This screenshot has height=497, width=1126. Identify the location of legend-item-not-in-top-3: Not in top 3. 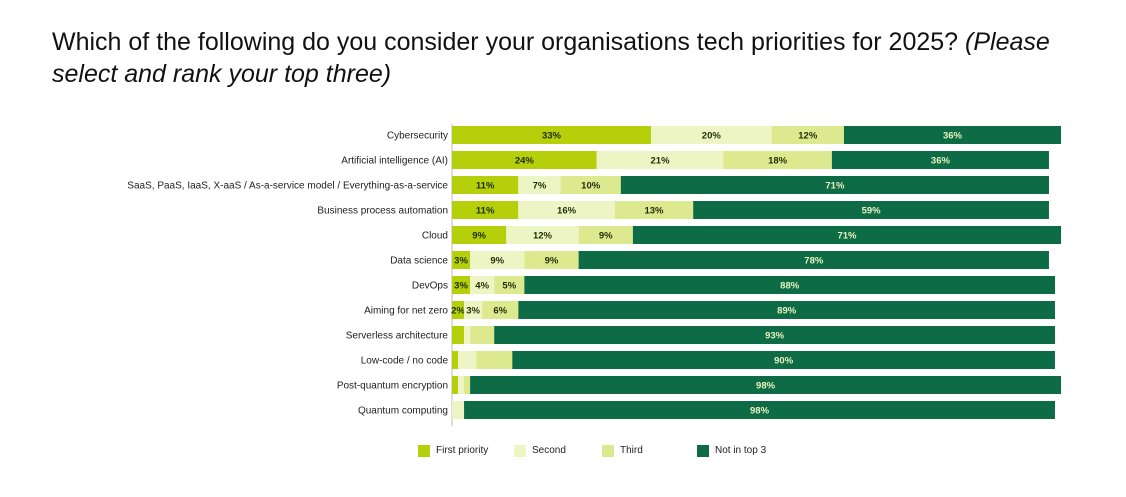
(731, 451).